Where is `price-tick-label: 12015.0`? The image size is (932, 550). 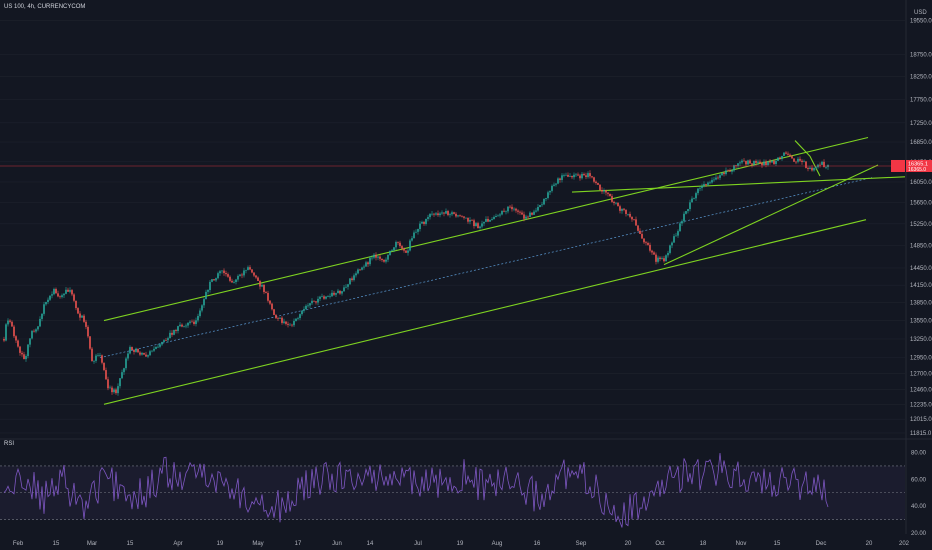 price-tick-label: 12015.0 is located at coordinates (921, 420).